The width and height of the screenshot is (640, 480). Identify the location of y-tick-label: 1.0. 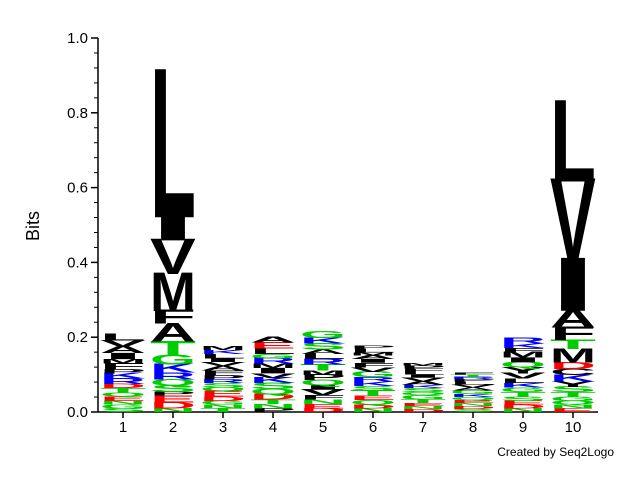
(77, 38).